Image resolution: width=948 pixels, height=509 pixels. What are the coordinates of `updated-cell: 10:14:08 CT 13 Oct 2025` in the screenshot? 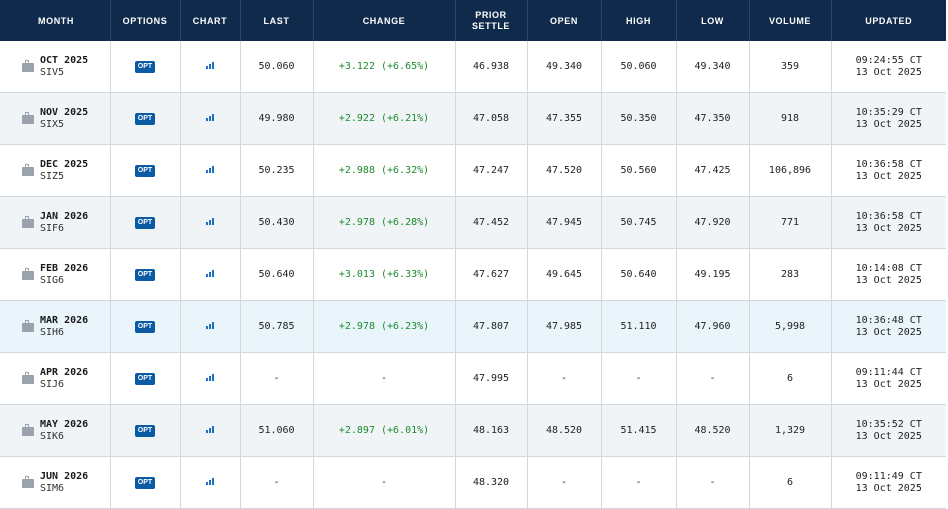 It's located at (888, 274).